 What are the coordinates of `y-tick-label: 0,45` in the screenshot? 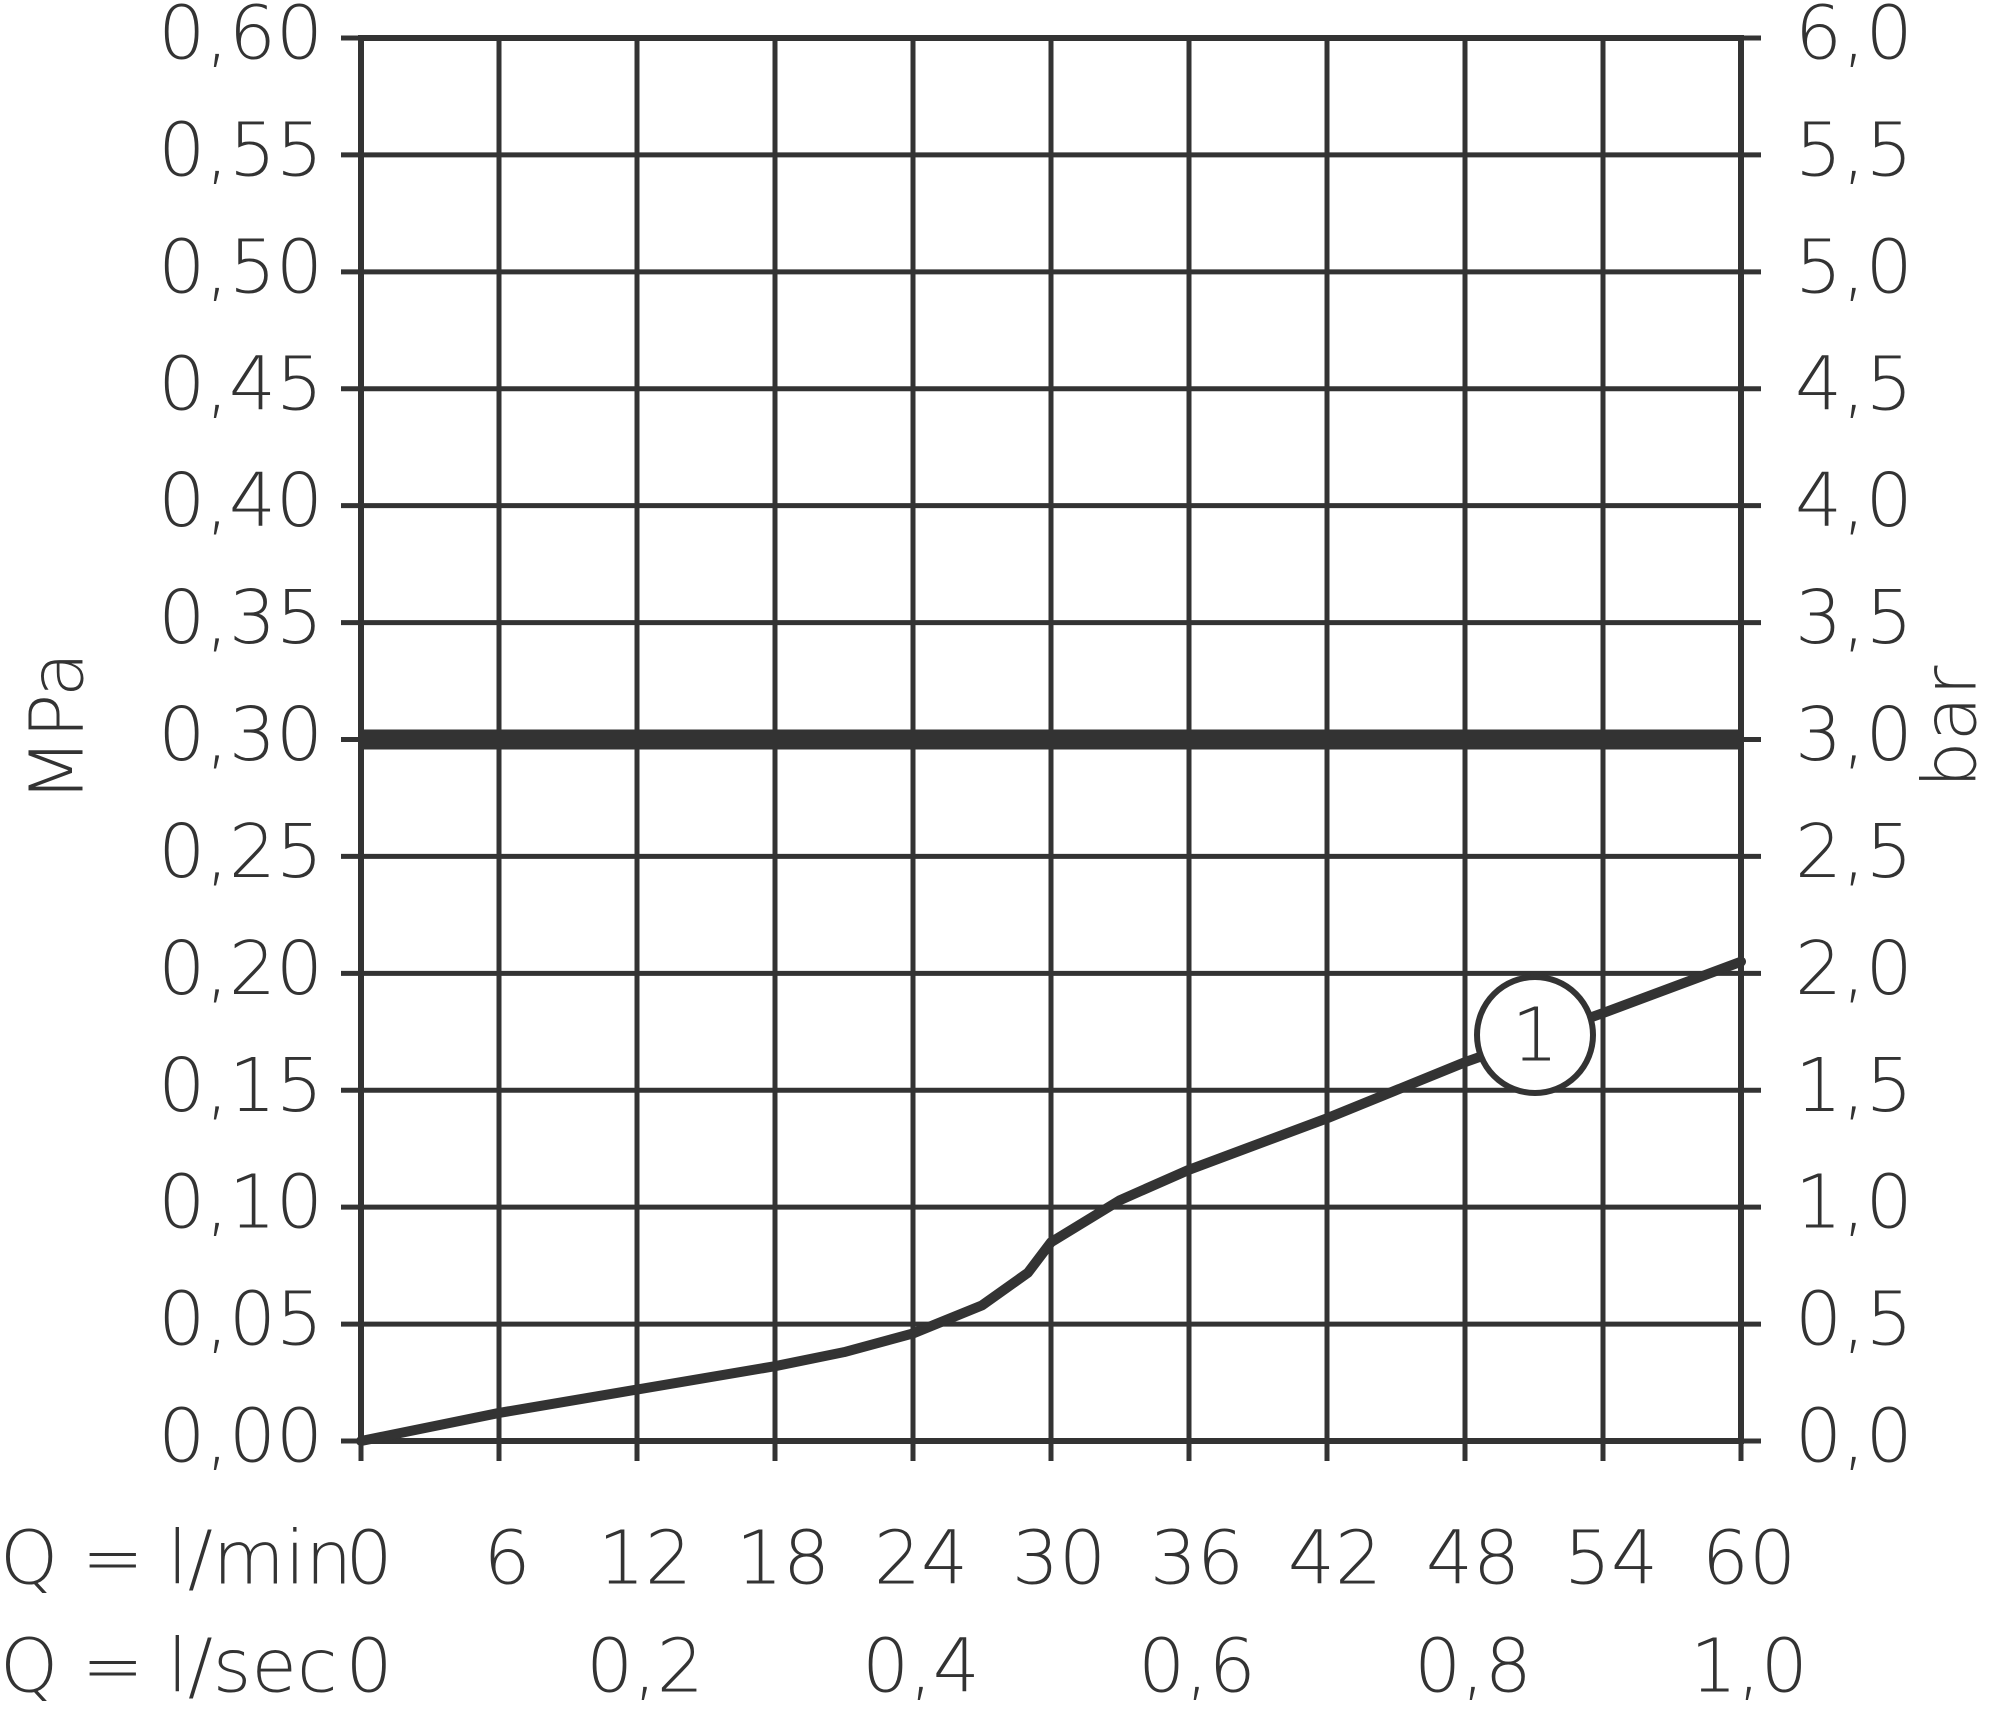 It's located at (240, 384).